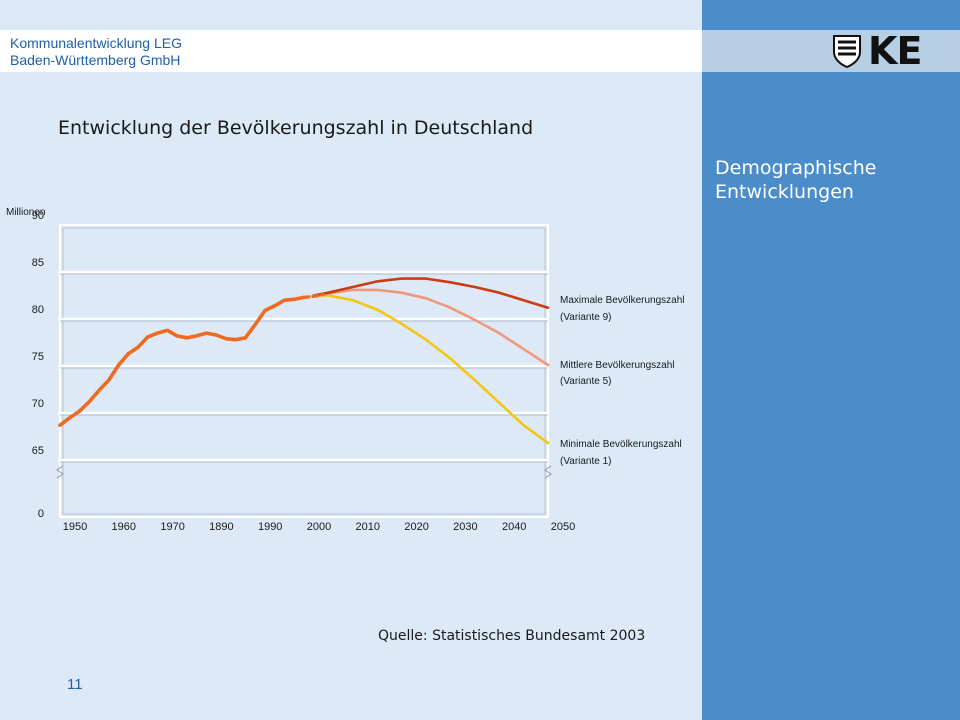 The height and width of the screenshot is (720, 960). Describe the element at coordinates (75, 527) in the screenshot. I see `x-tick-label: 1950` at that location.